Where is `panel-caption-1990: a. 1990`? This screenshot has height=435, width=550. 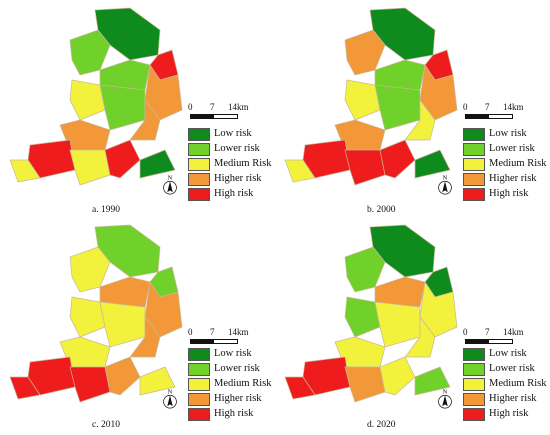 panel-caption-1990: a. 1990 is located at coordinates (106, 210).